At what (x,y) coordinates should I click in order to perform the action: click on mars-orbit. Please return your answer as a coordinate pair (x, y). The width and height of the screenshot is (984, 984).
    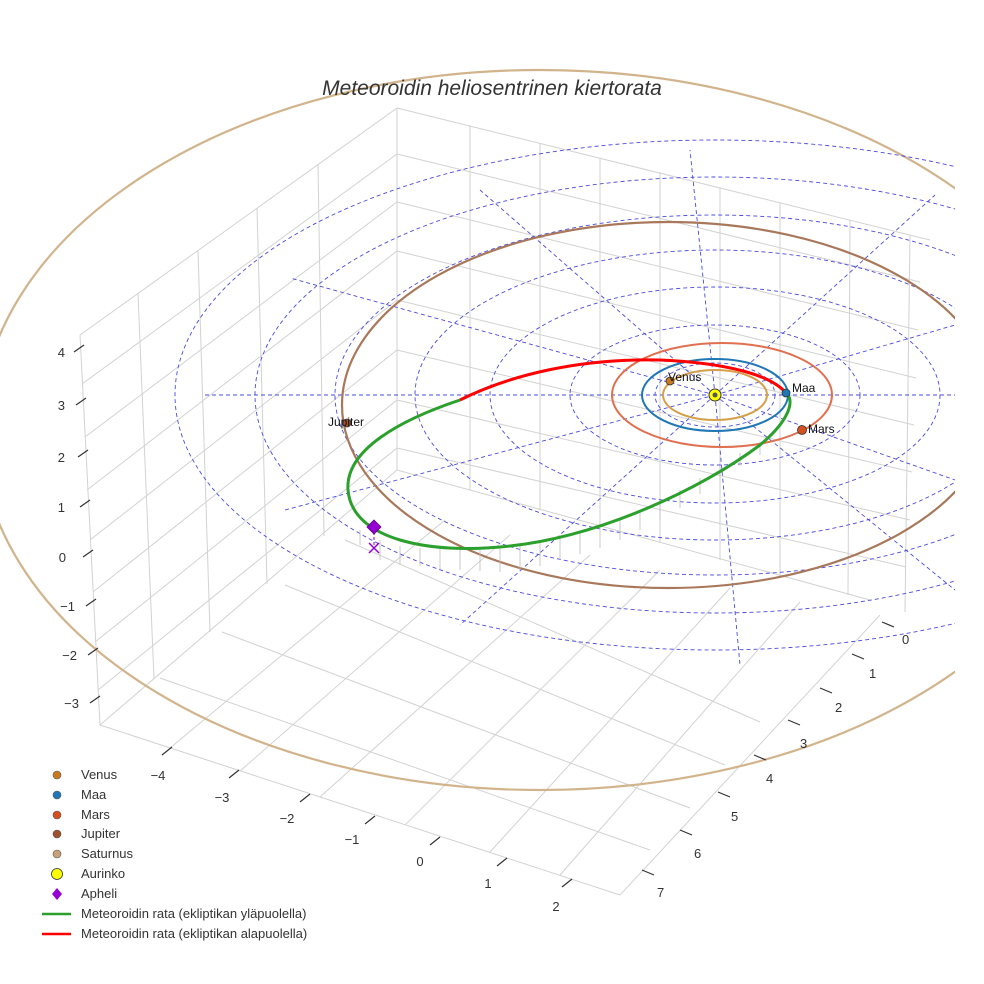
    Looking at the image, I should click on (722, 395).